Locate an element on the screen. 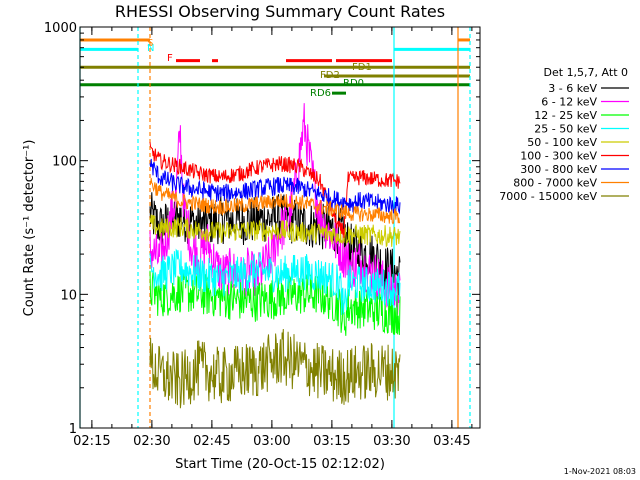 This screenshot has width=640, height=480. series-25-50-kev is located at coordinates (275, 282).